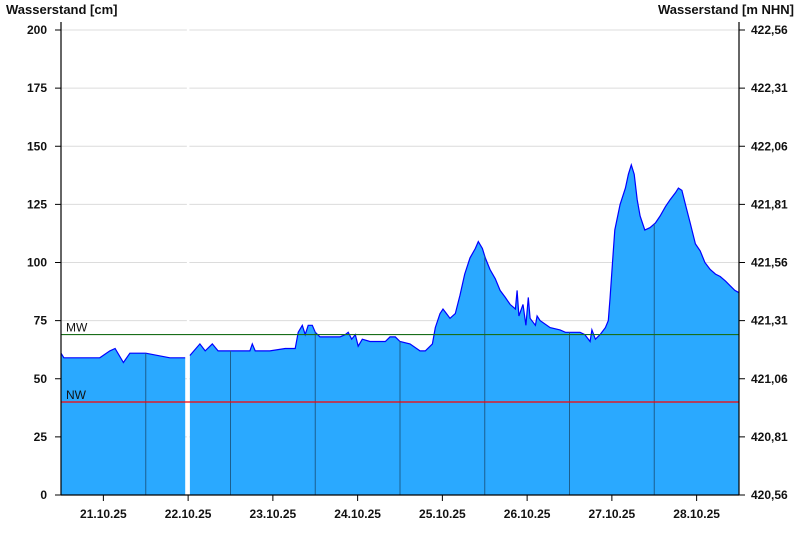 The image size is (800, 550). What do you see at coordinates (41, 379) in the screenshot?
I see `left-tick-label: 50` at bounding box center [41, 379].